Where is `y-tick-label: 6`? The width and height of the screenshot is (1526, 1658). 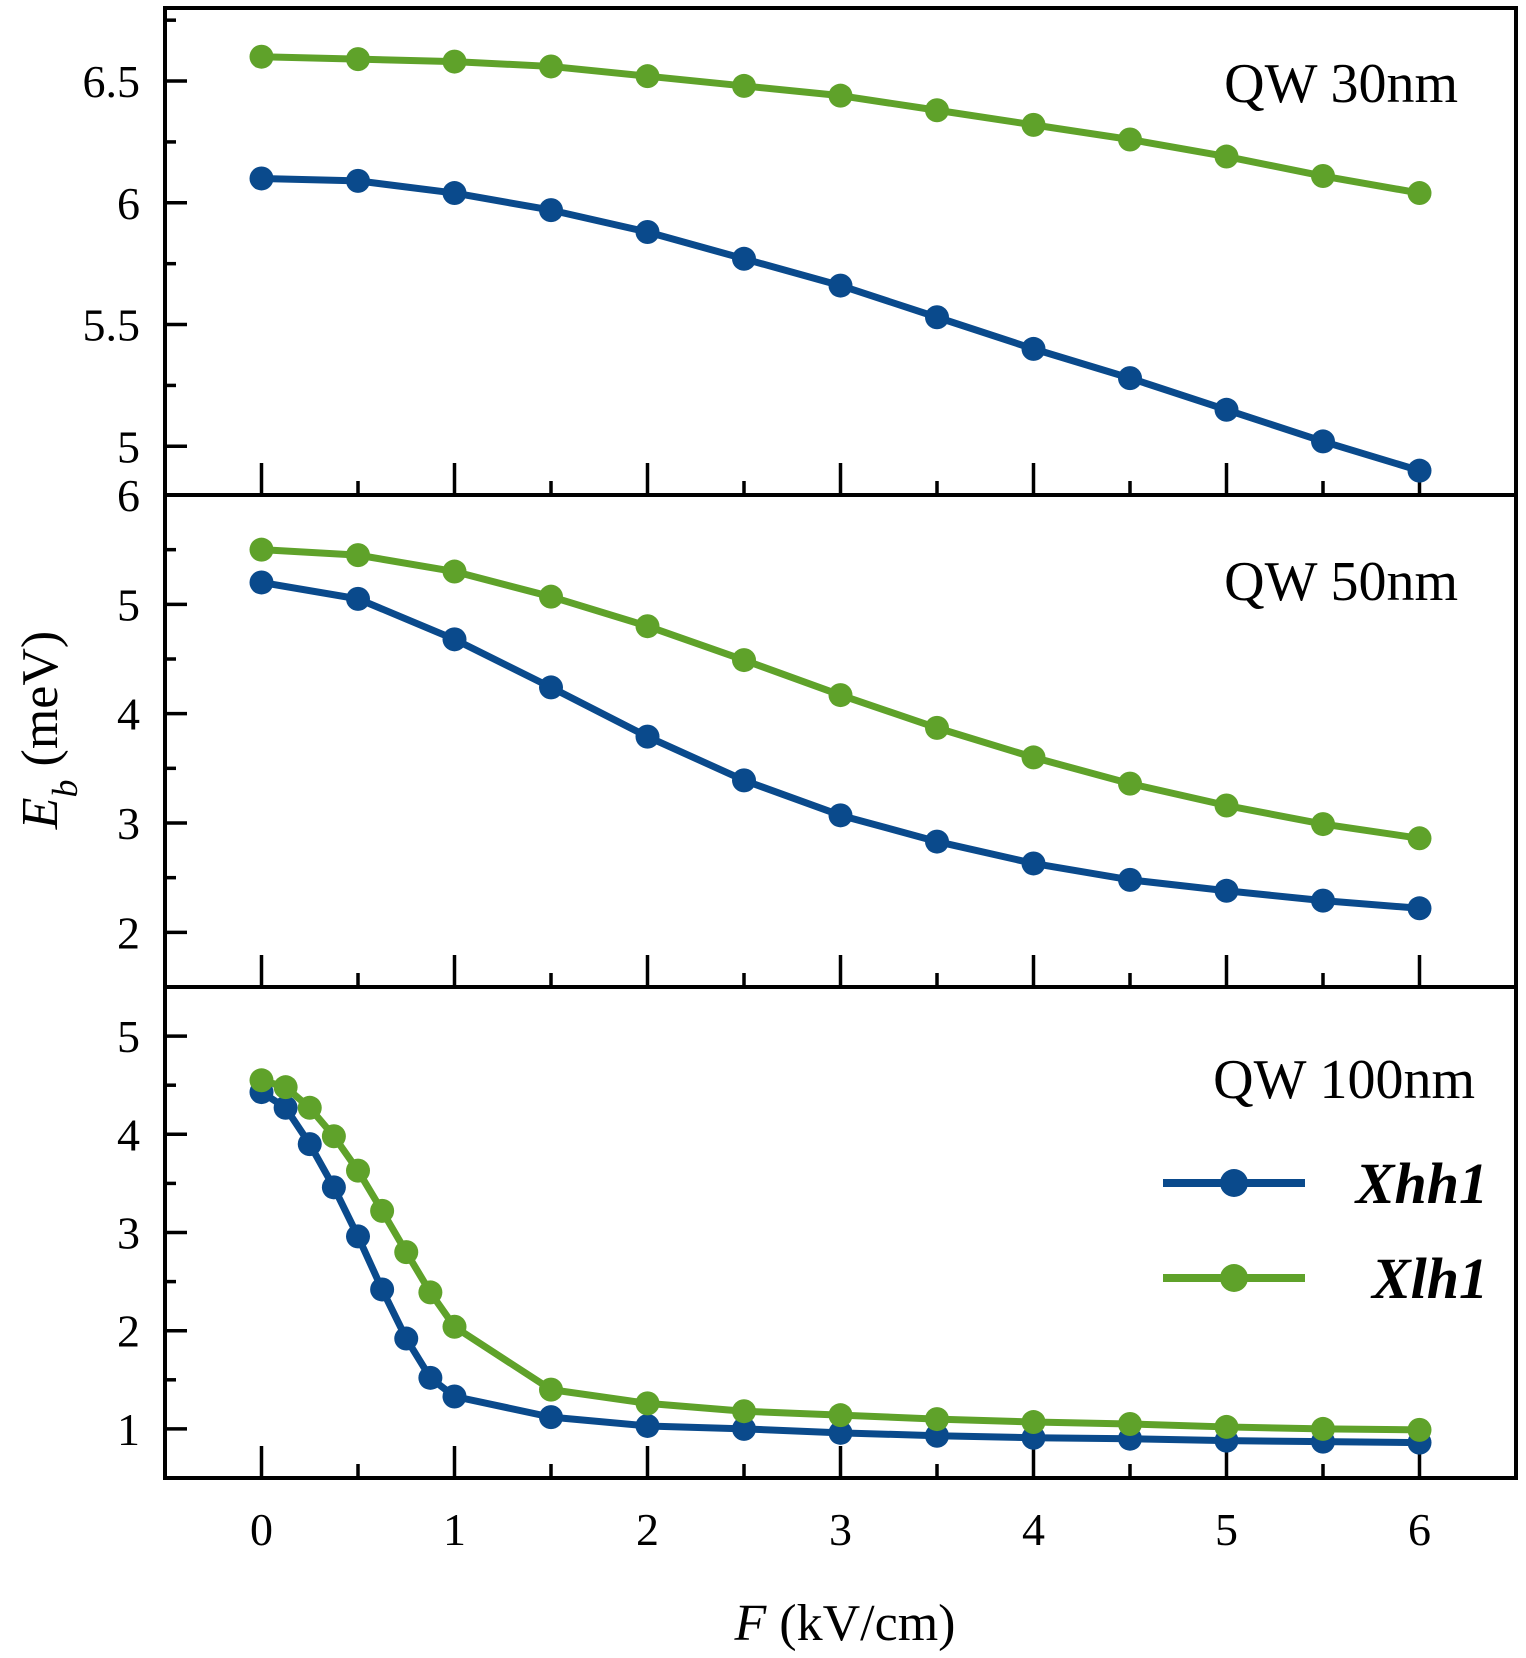 y-tick-label: 6 is located at coordinates (128, 495).